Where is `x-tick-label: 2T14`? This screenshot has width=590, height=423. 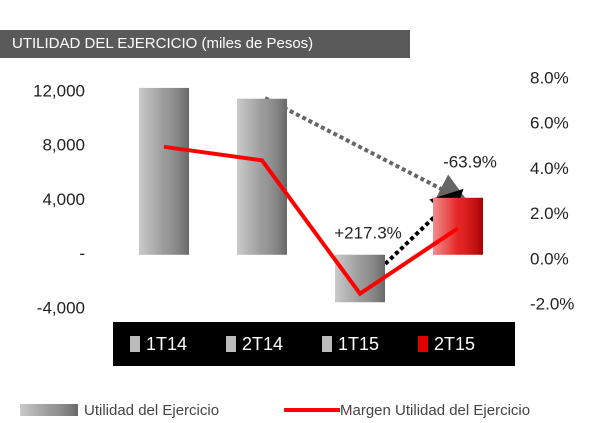
x-tick-label: 2T14 is located at coordinates (262, 344).